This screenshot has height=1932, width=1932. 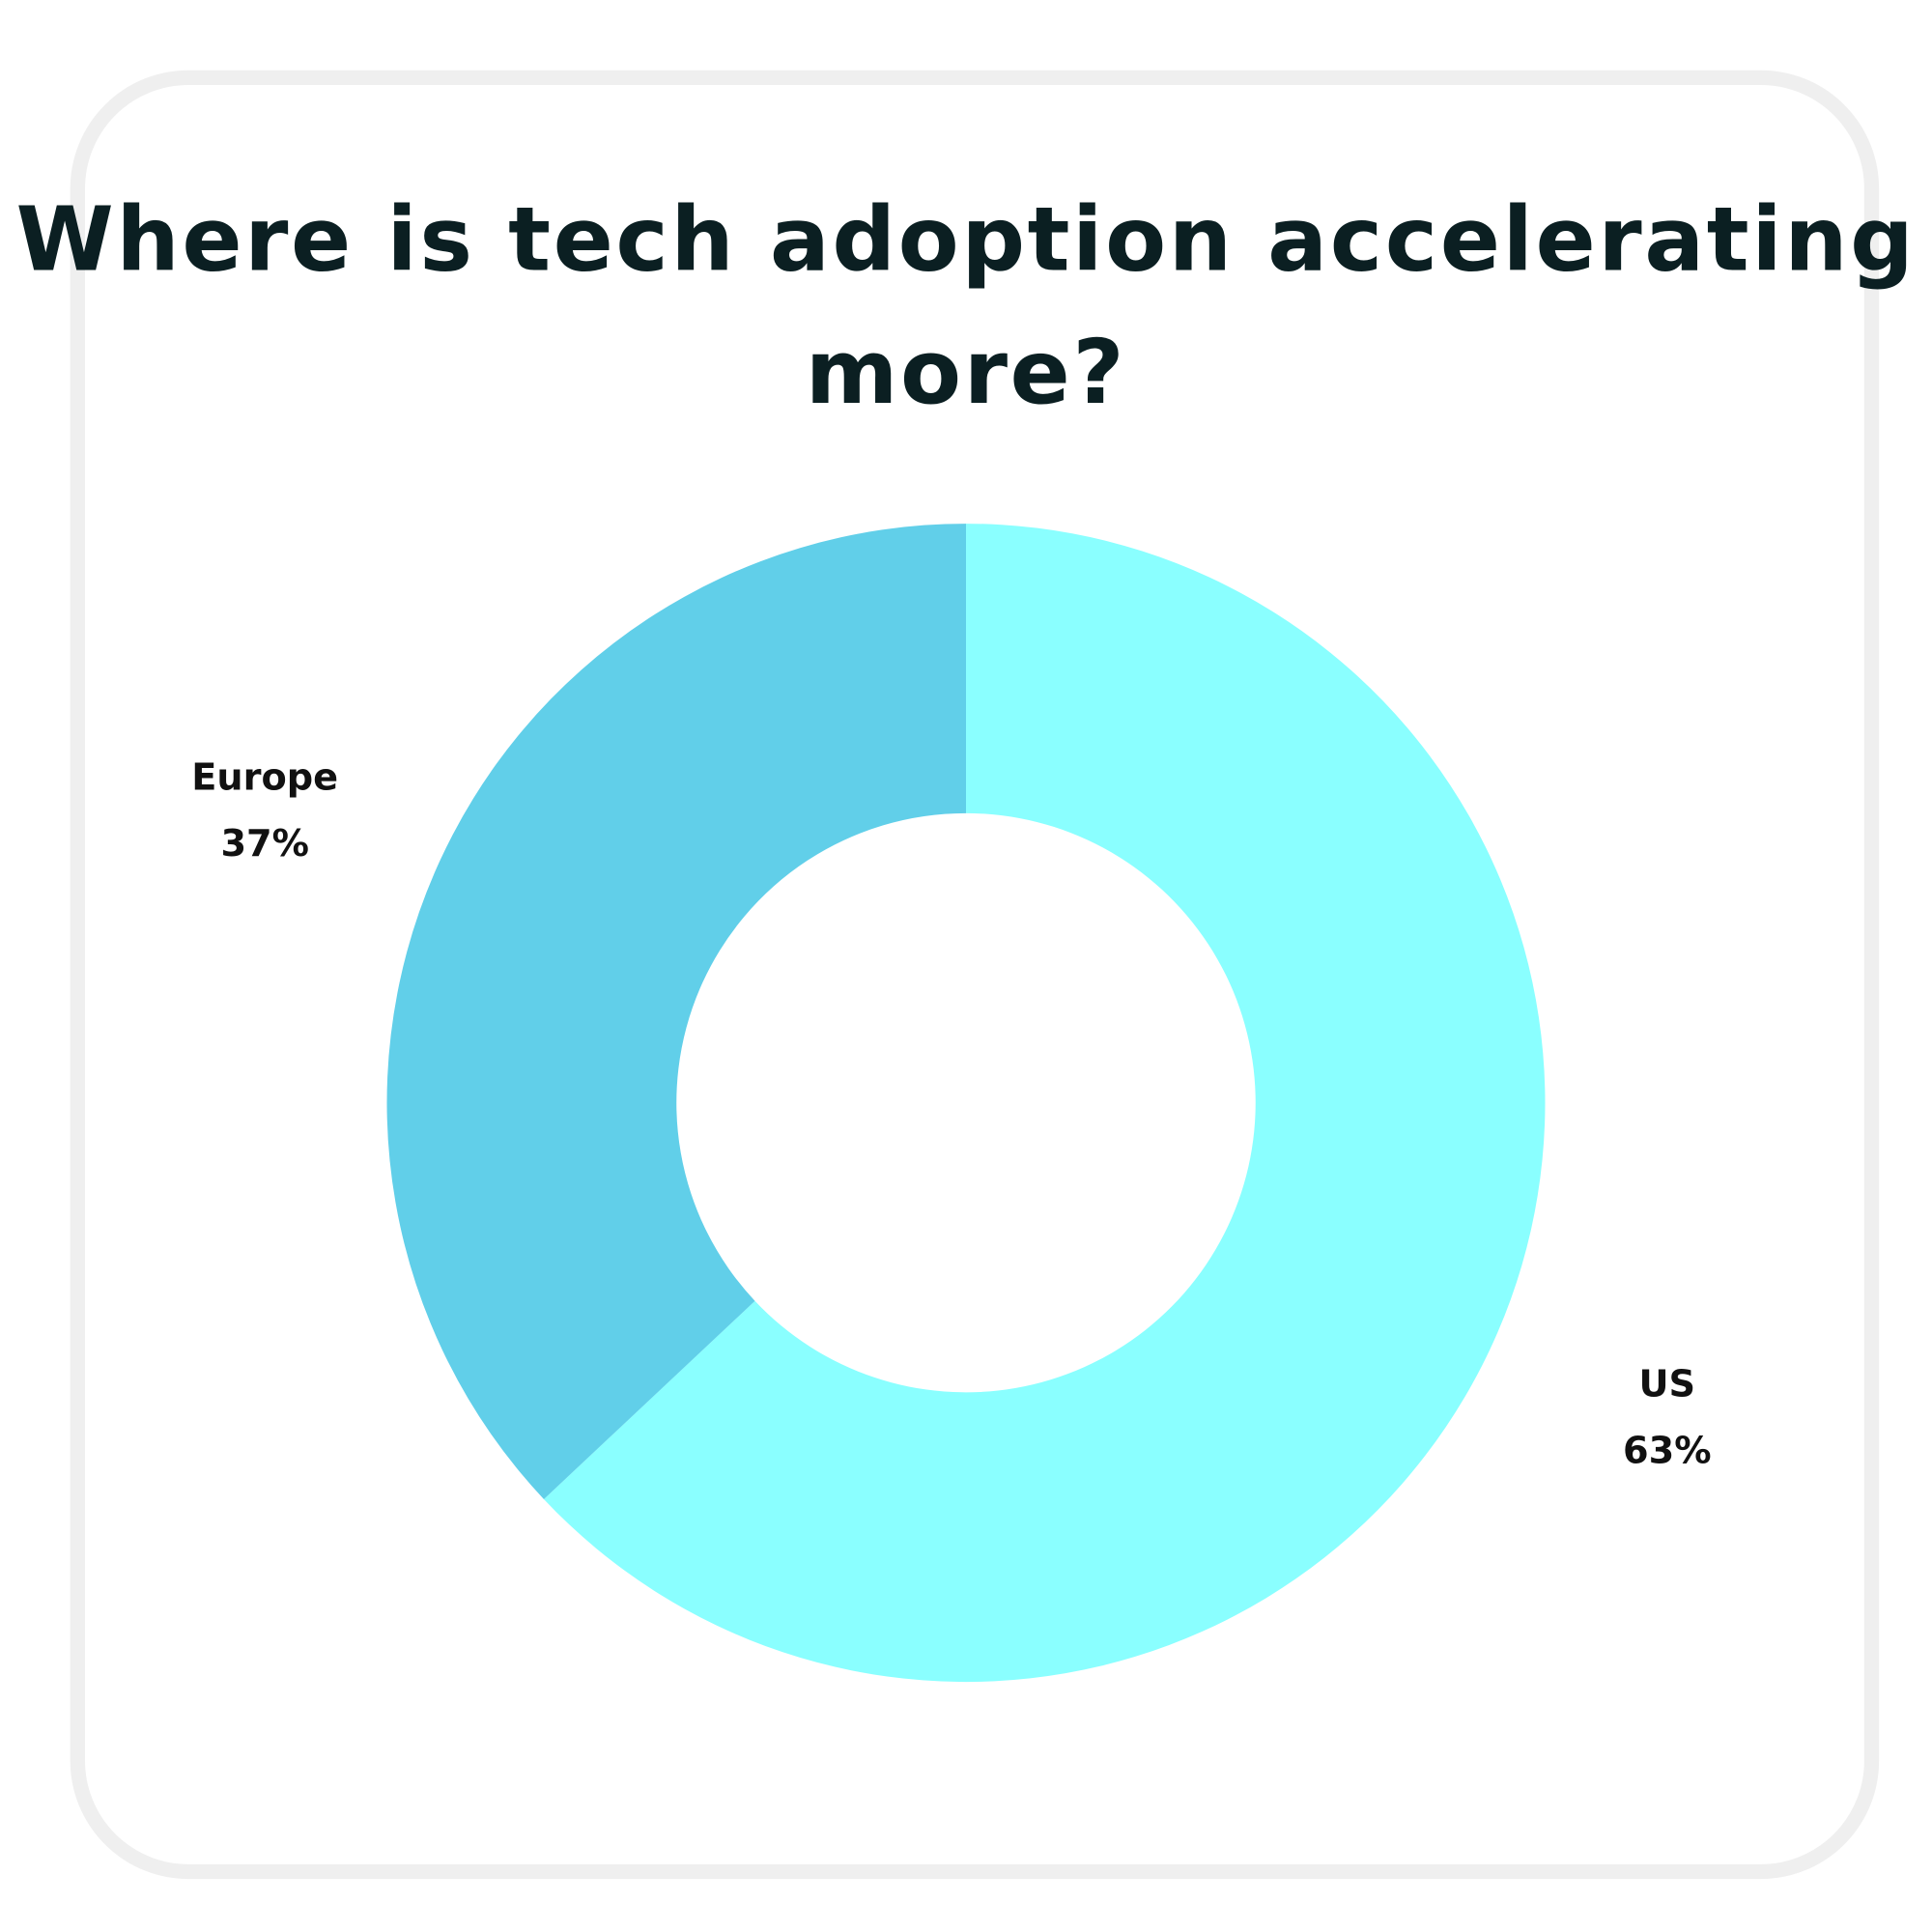 I want to click on slice-label-europe: Europe, so click(x=264, y=777).